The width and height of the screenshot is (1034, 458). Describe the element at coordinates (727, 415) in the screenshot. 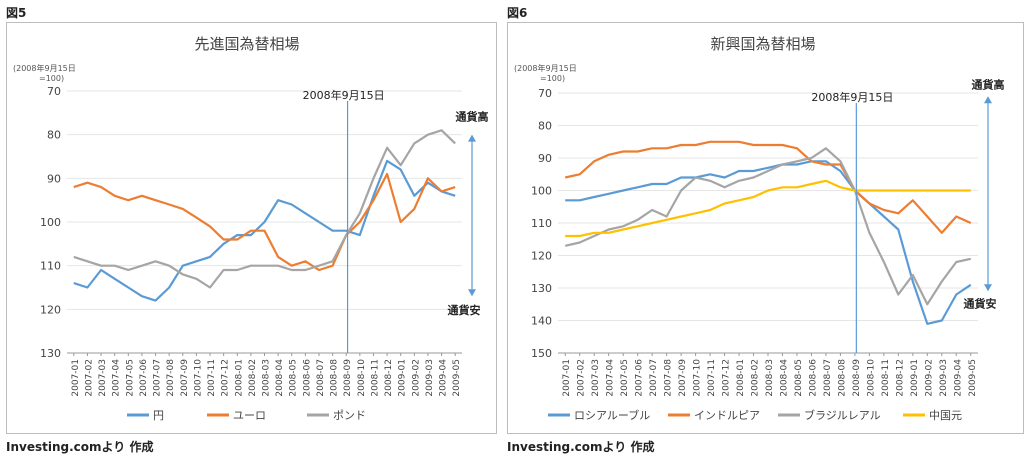

I see `legend-label-1: インドルピア` at that location.